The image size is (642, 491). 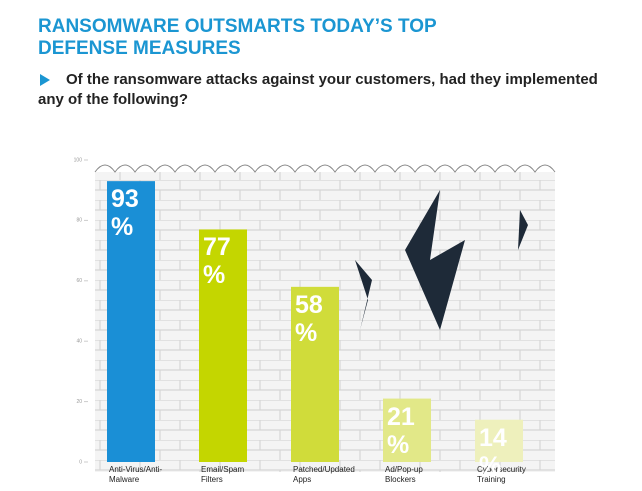 I want to click on x-tick-label: Cybersecurity Training, so click(x=501, y=474).